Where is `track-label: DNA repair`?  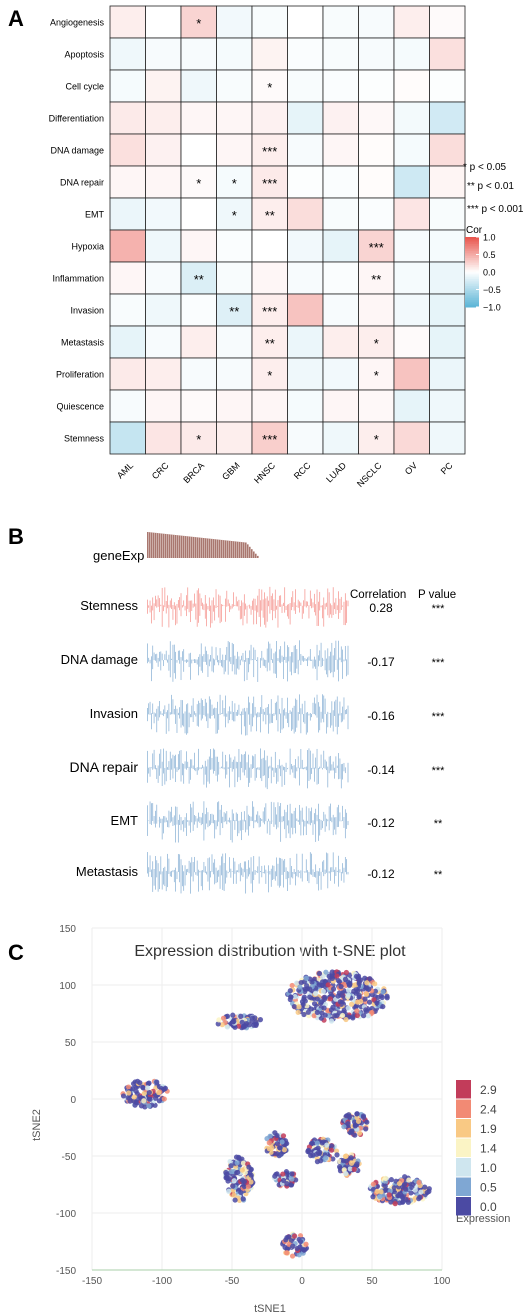 track-label: DNA repair is located at coordinates (104, 767).